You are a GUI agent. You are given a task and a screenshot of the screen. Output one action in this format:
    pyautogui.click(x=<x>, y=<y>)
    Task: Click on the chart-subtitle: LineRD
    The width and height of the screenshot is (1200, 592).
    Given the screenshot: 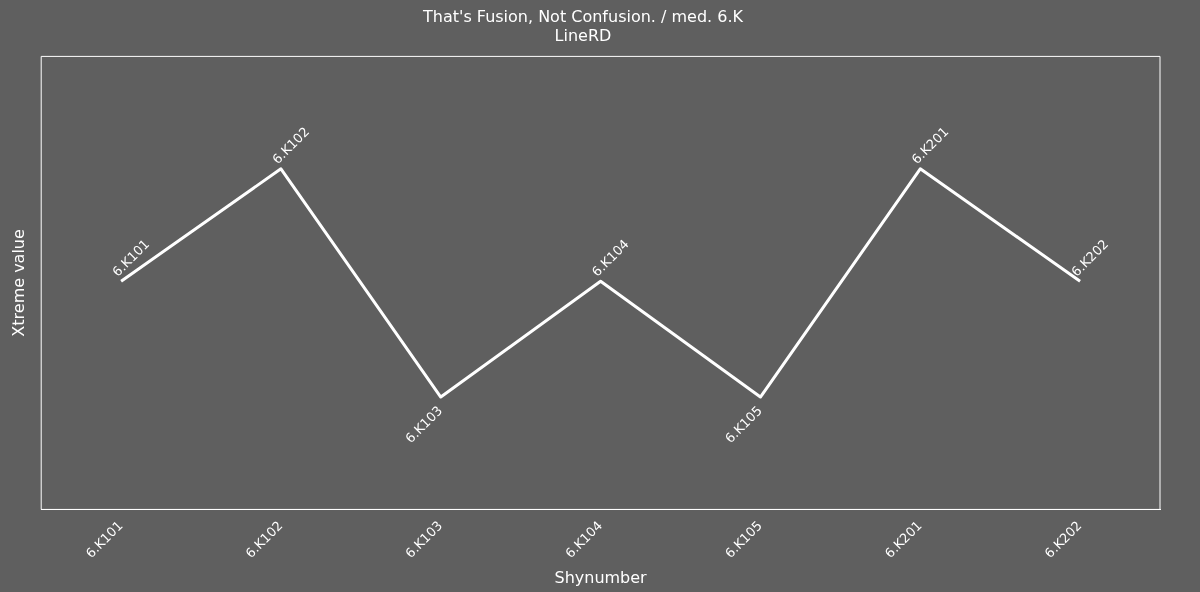 What is the action you would take?
    pyautogui.click(x=583, y=35)
    